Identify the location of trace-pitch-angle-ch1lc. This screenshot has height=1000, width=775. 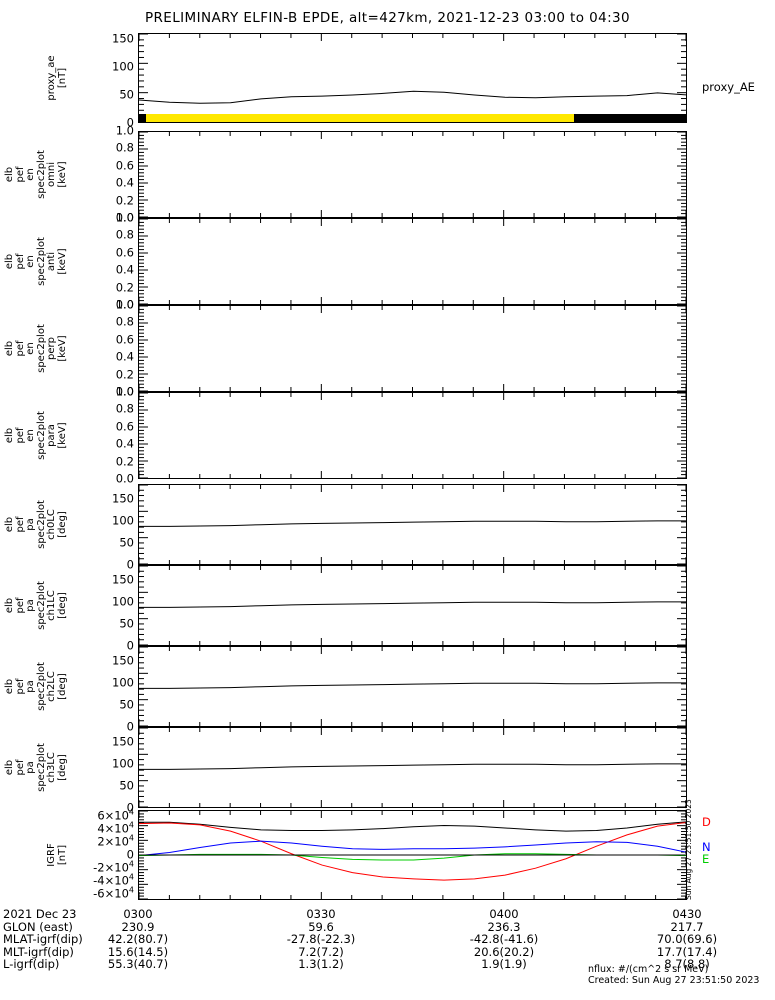
(412, 604).